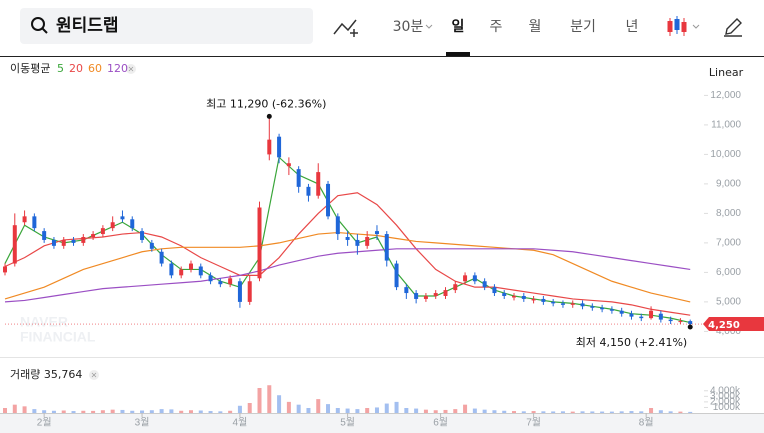 The width and height of the screenshot is (764, 433). Describe the element at coordinates (60, 68) in the screenshot. I see `ma-legend-entry: 5` at that location.